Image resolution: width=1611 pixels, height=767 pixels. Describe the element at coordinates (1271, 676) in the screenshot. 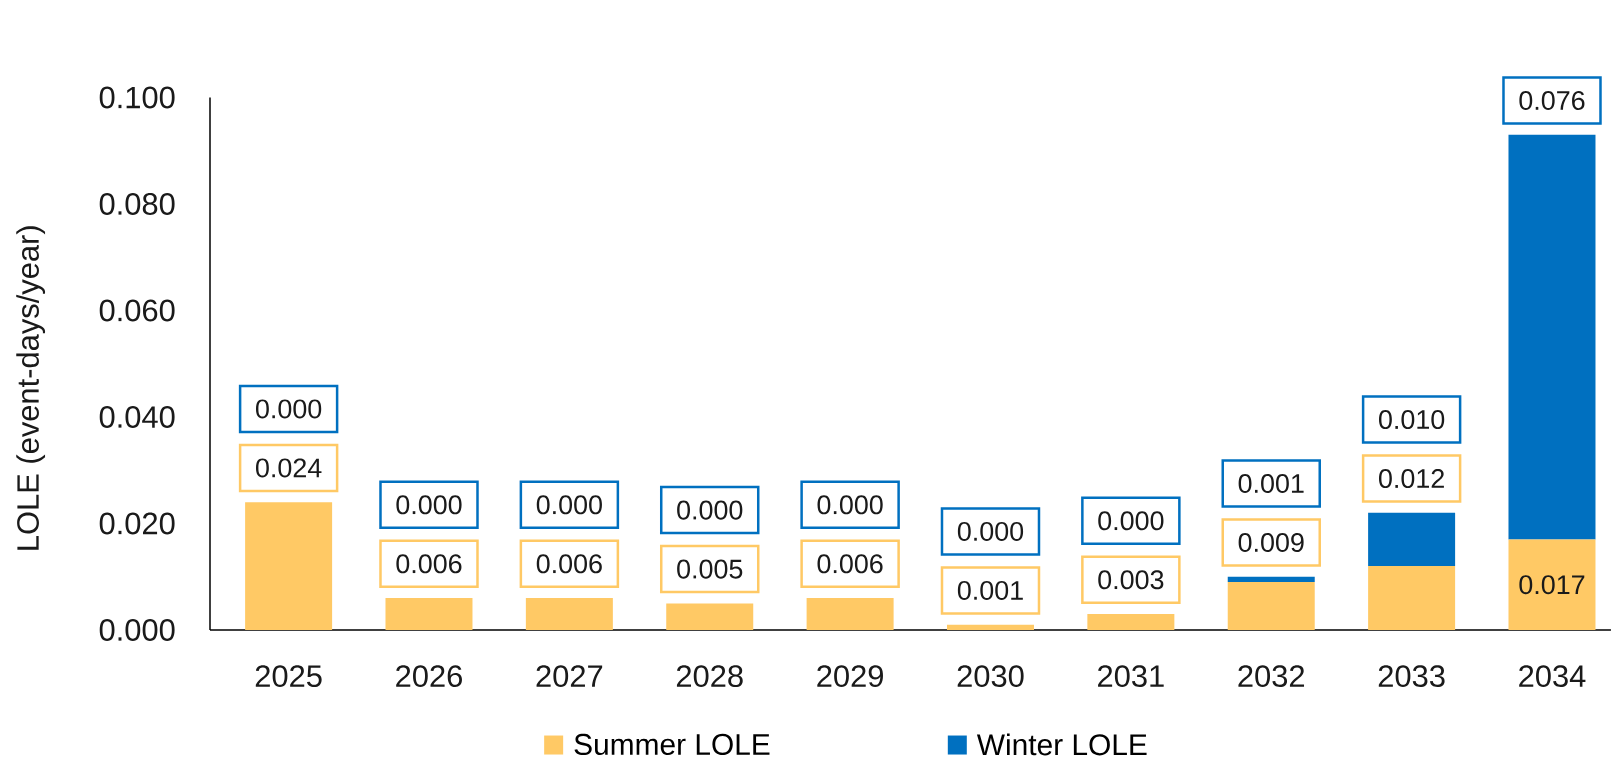

I see `x-tick-label: 2032` at that location.